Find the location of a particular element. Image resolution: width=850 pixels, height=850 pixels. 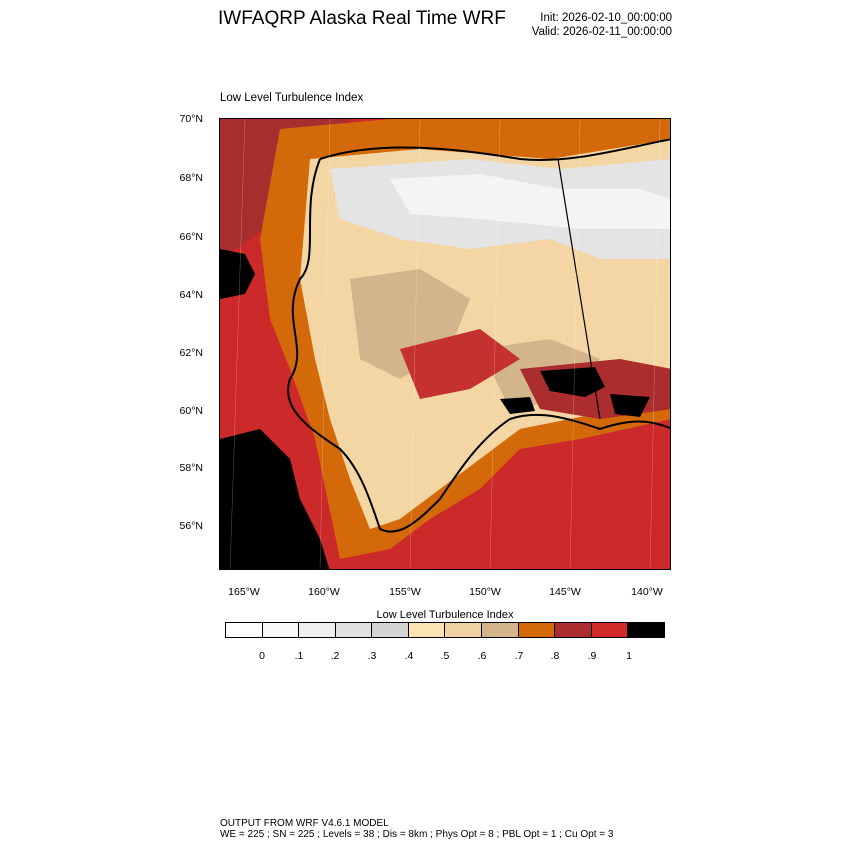

lat-label-68: 68°N is located at coordinates (191, 178).